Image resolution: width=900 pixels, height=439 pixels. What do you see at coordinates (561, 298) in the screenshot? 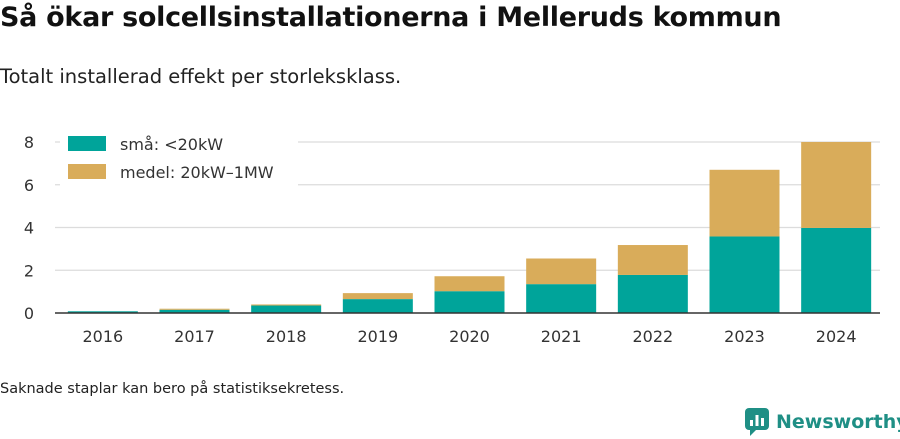
I see `bar-small-2021` at bounding box center [561, 298].